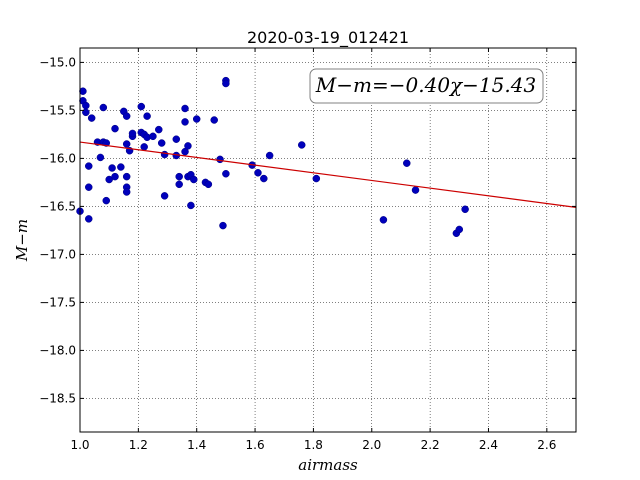 The height and width of the screenshot is (480, 640). What do you see at coordinates (196, 445) in the screenshot?
I see `x-tick-label: 1.4` at bounding box center [196, 445].